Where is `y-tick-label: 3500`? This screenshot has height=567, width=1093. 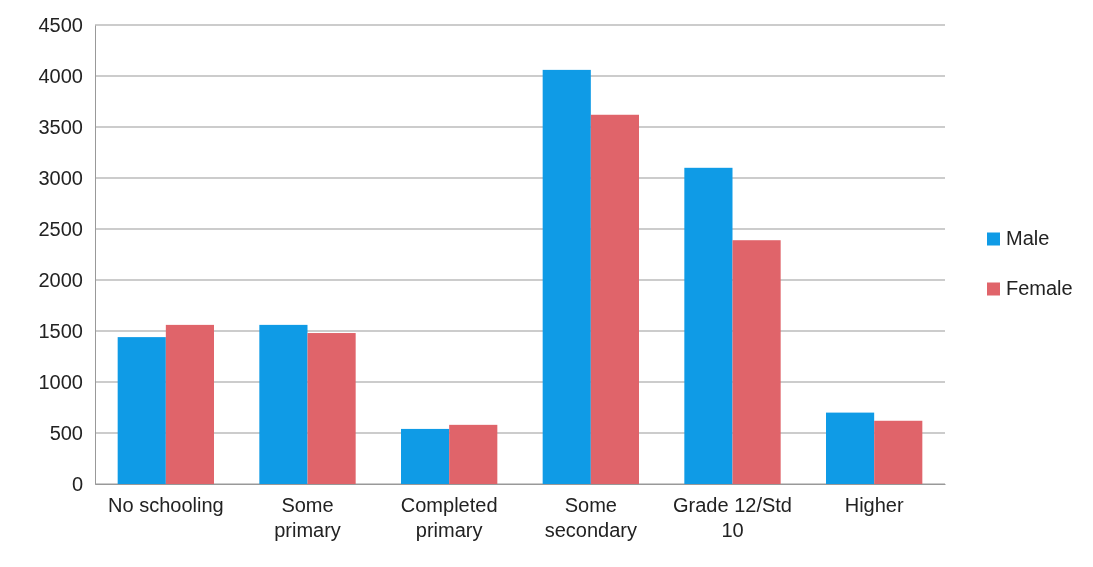 y-tick-label: 3500 is located at coordinates (60, 126).